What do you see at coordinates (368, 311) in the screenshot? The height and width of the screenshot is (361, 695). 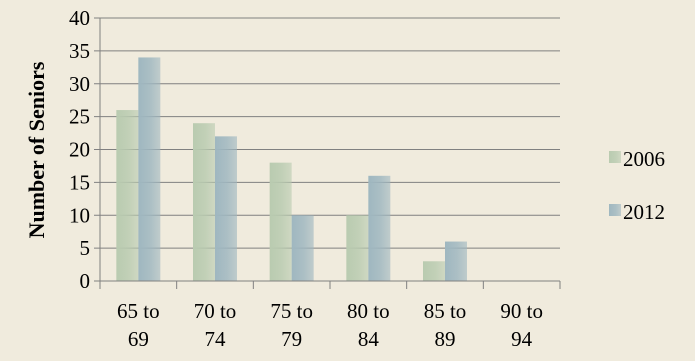 I see `x-tick-label: 80 to` at bounding box center [368, 311].